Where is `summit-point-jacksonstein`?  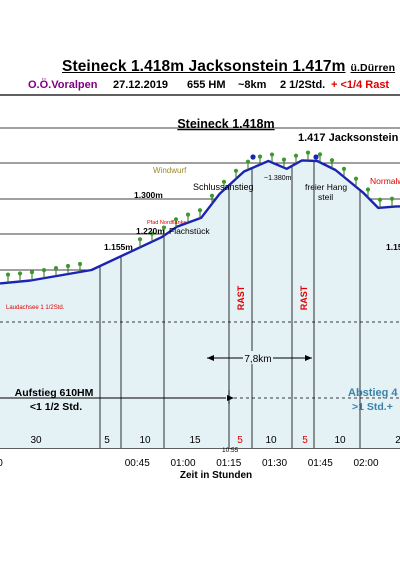
summit-point-jacksonstein is located at coordinates (316, 157).